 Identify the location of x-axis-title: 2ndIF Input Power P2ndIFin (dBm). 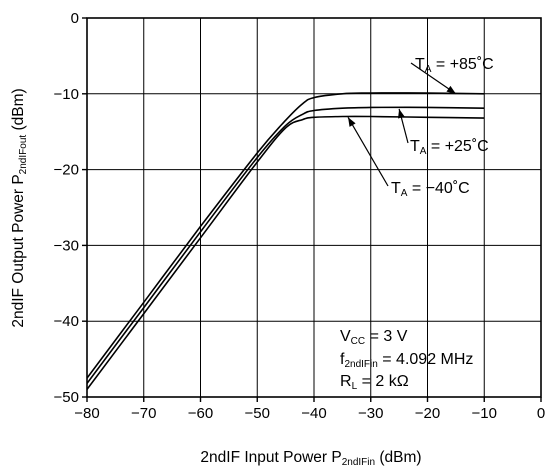
(310, 458).